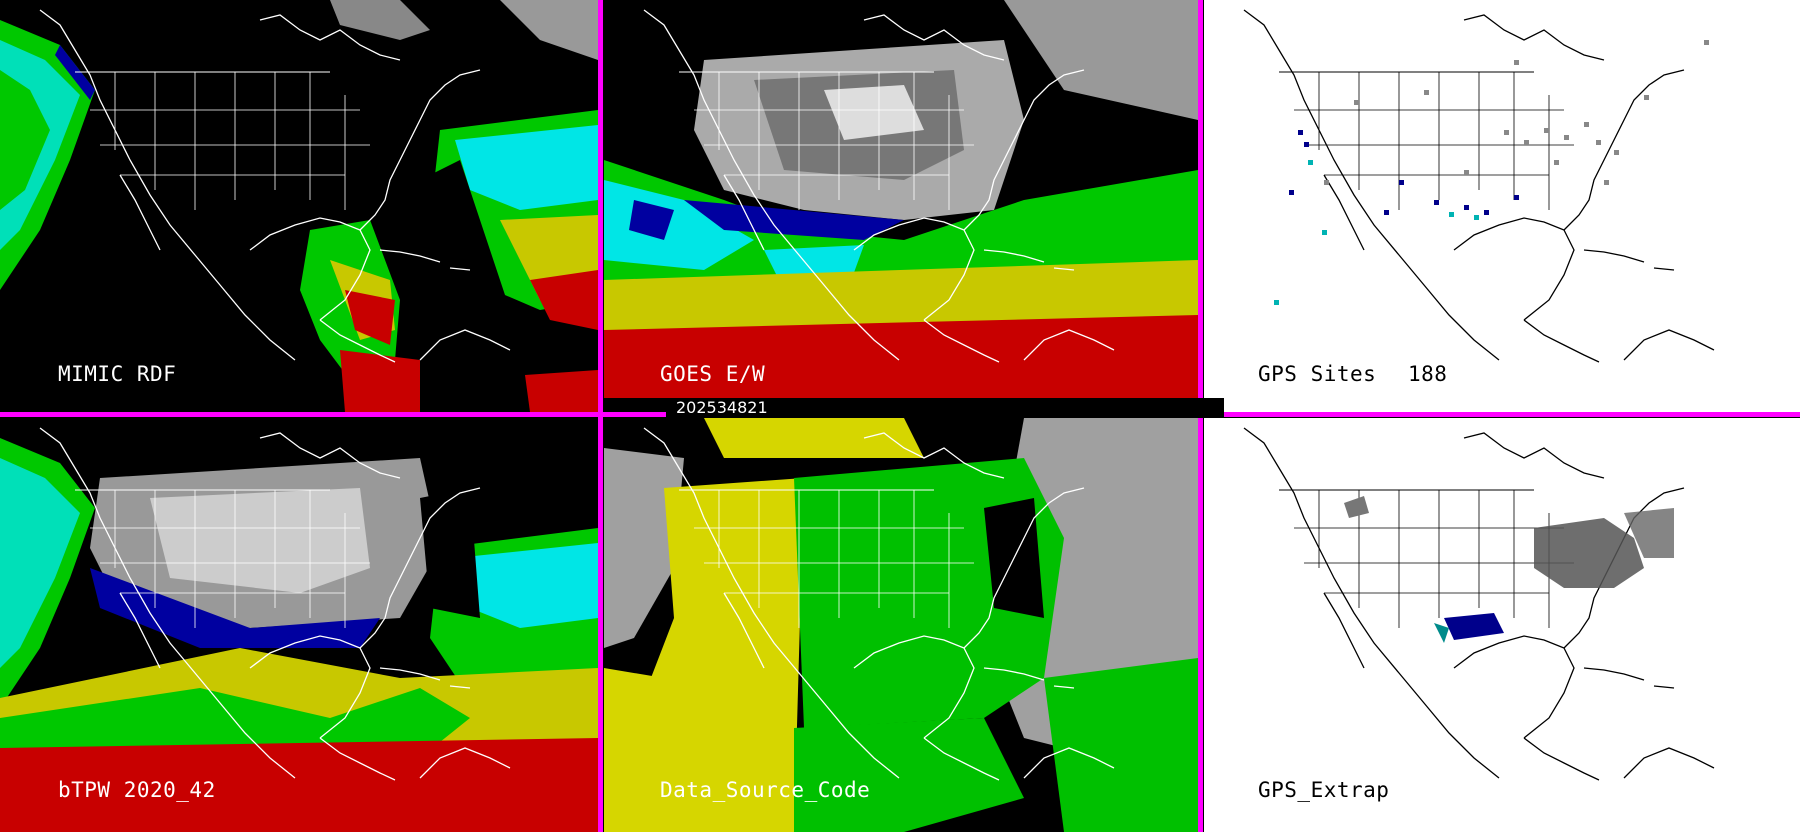 The width and height of the screenshot is (1800, 832). Describe the element at coordinates (945, 408) in the screenshot. I see `timestamp-bar: 202534821` at that location.